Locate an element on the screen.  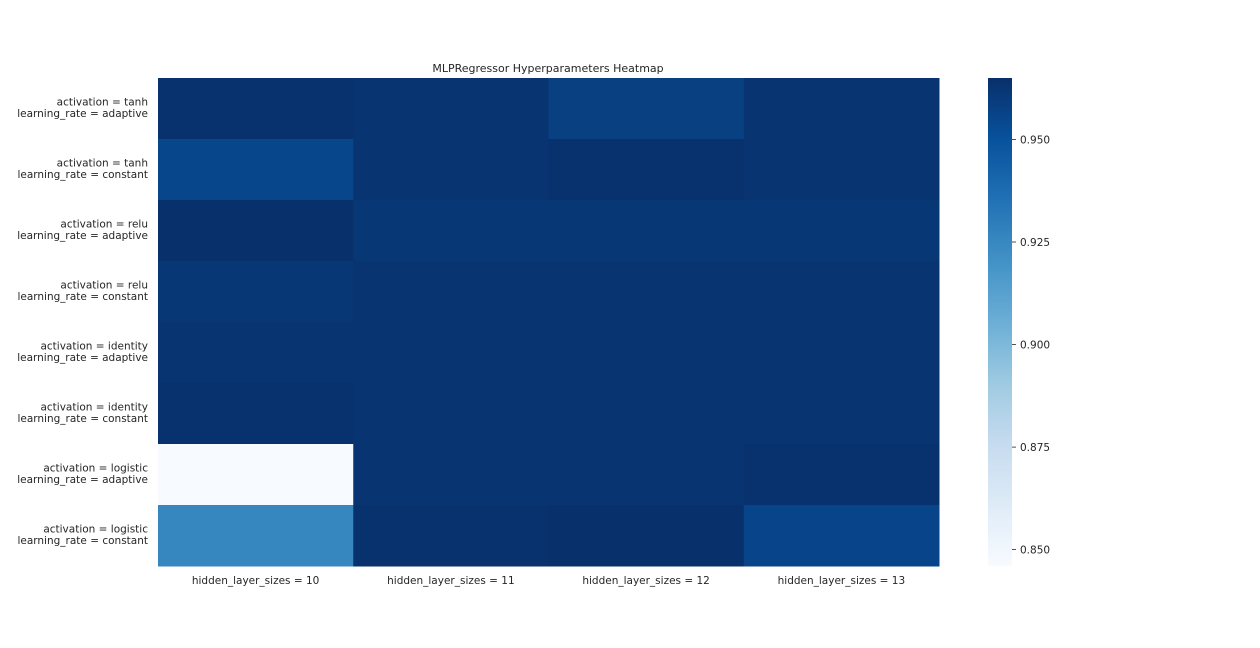
x-tick-label: hidden_layer_sizes = 12 is located at coordinates (646, 581).